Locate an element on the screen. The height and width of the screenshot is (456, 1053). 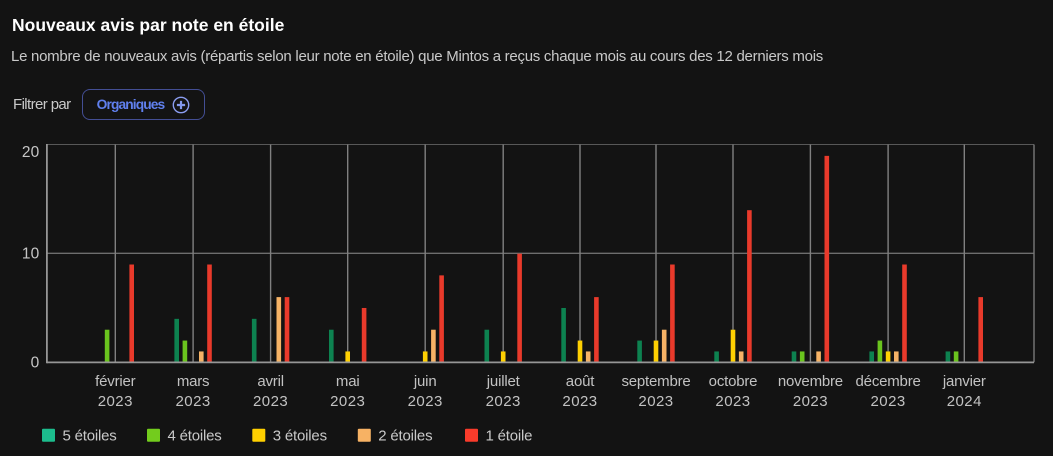
svg-text: 10 is located at coordinates (31, 254).